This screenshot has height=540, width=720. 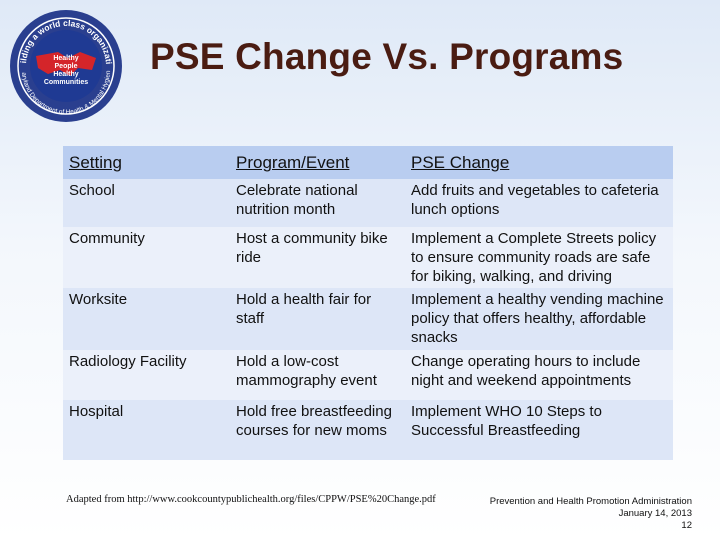 What do you see at coordinates (92, 190) in the screenshot?
I see `cell-setting: School` at bounding box center [92, 190].